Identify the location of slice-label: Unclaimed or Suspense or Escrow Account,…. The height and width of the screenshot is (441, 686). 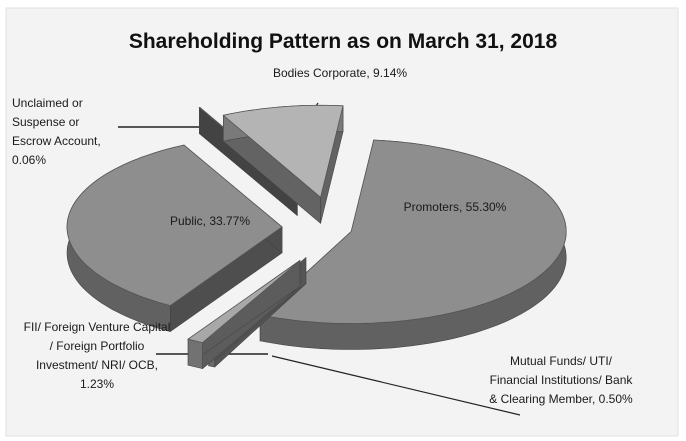
(56, 131).